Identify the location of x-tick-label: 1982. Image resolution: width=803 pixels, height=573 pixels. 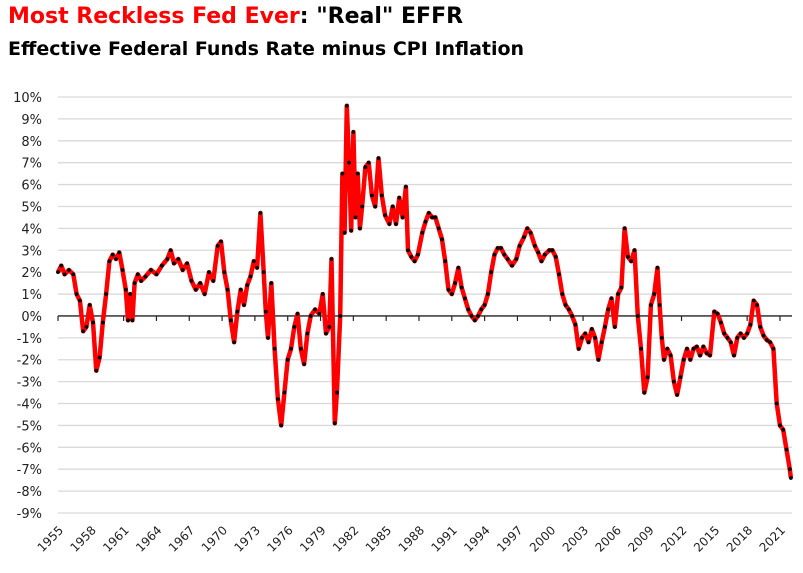
(345, 538).